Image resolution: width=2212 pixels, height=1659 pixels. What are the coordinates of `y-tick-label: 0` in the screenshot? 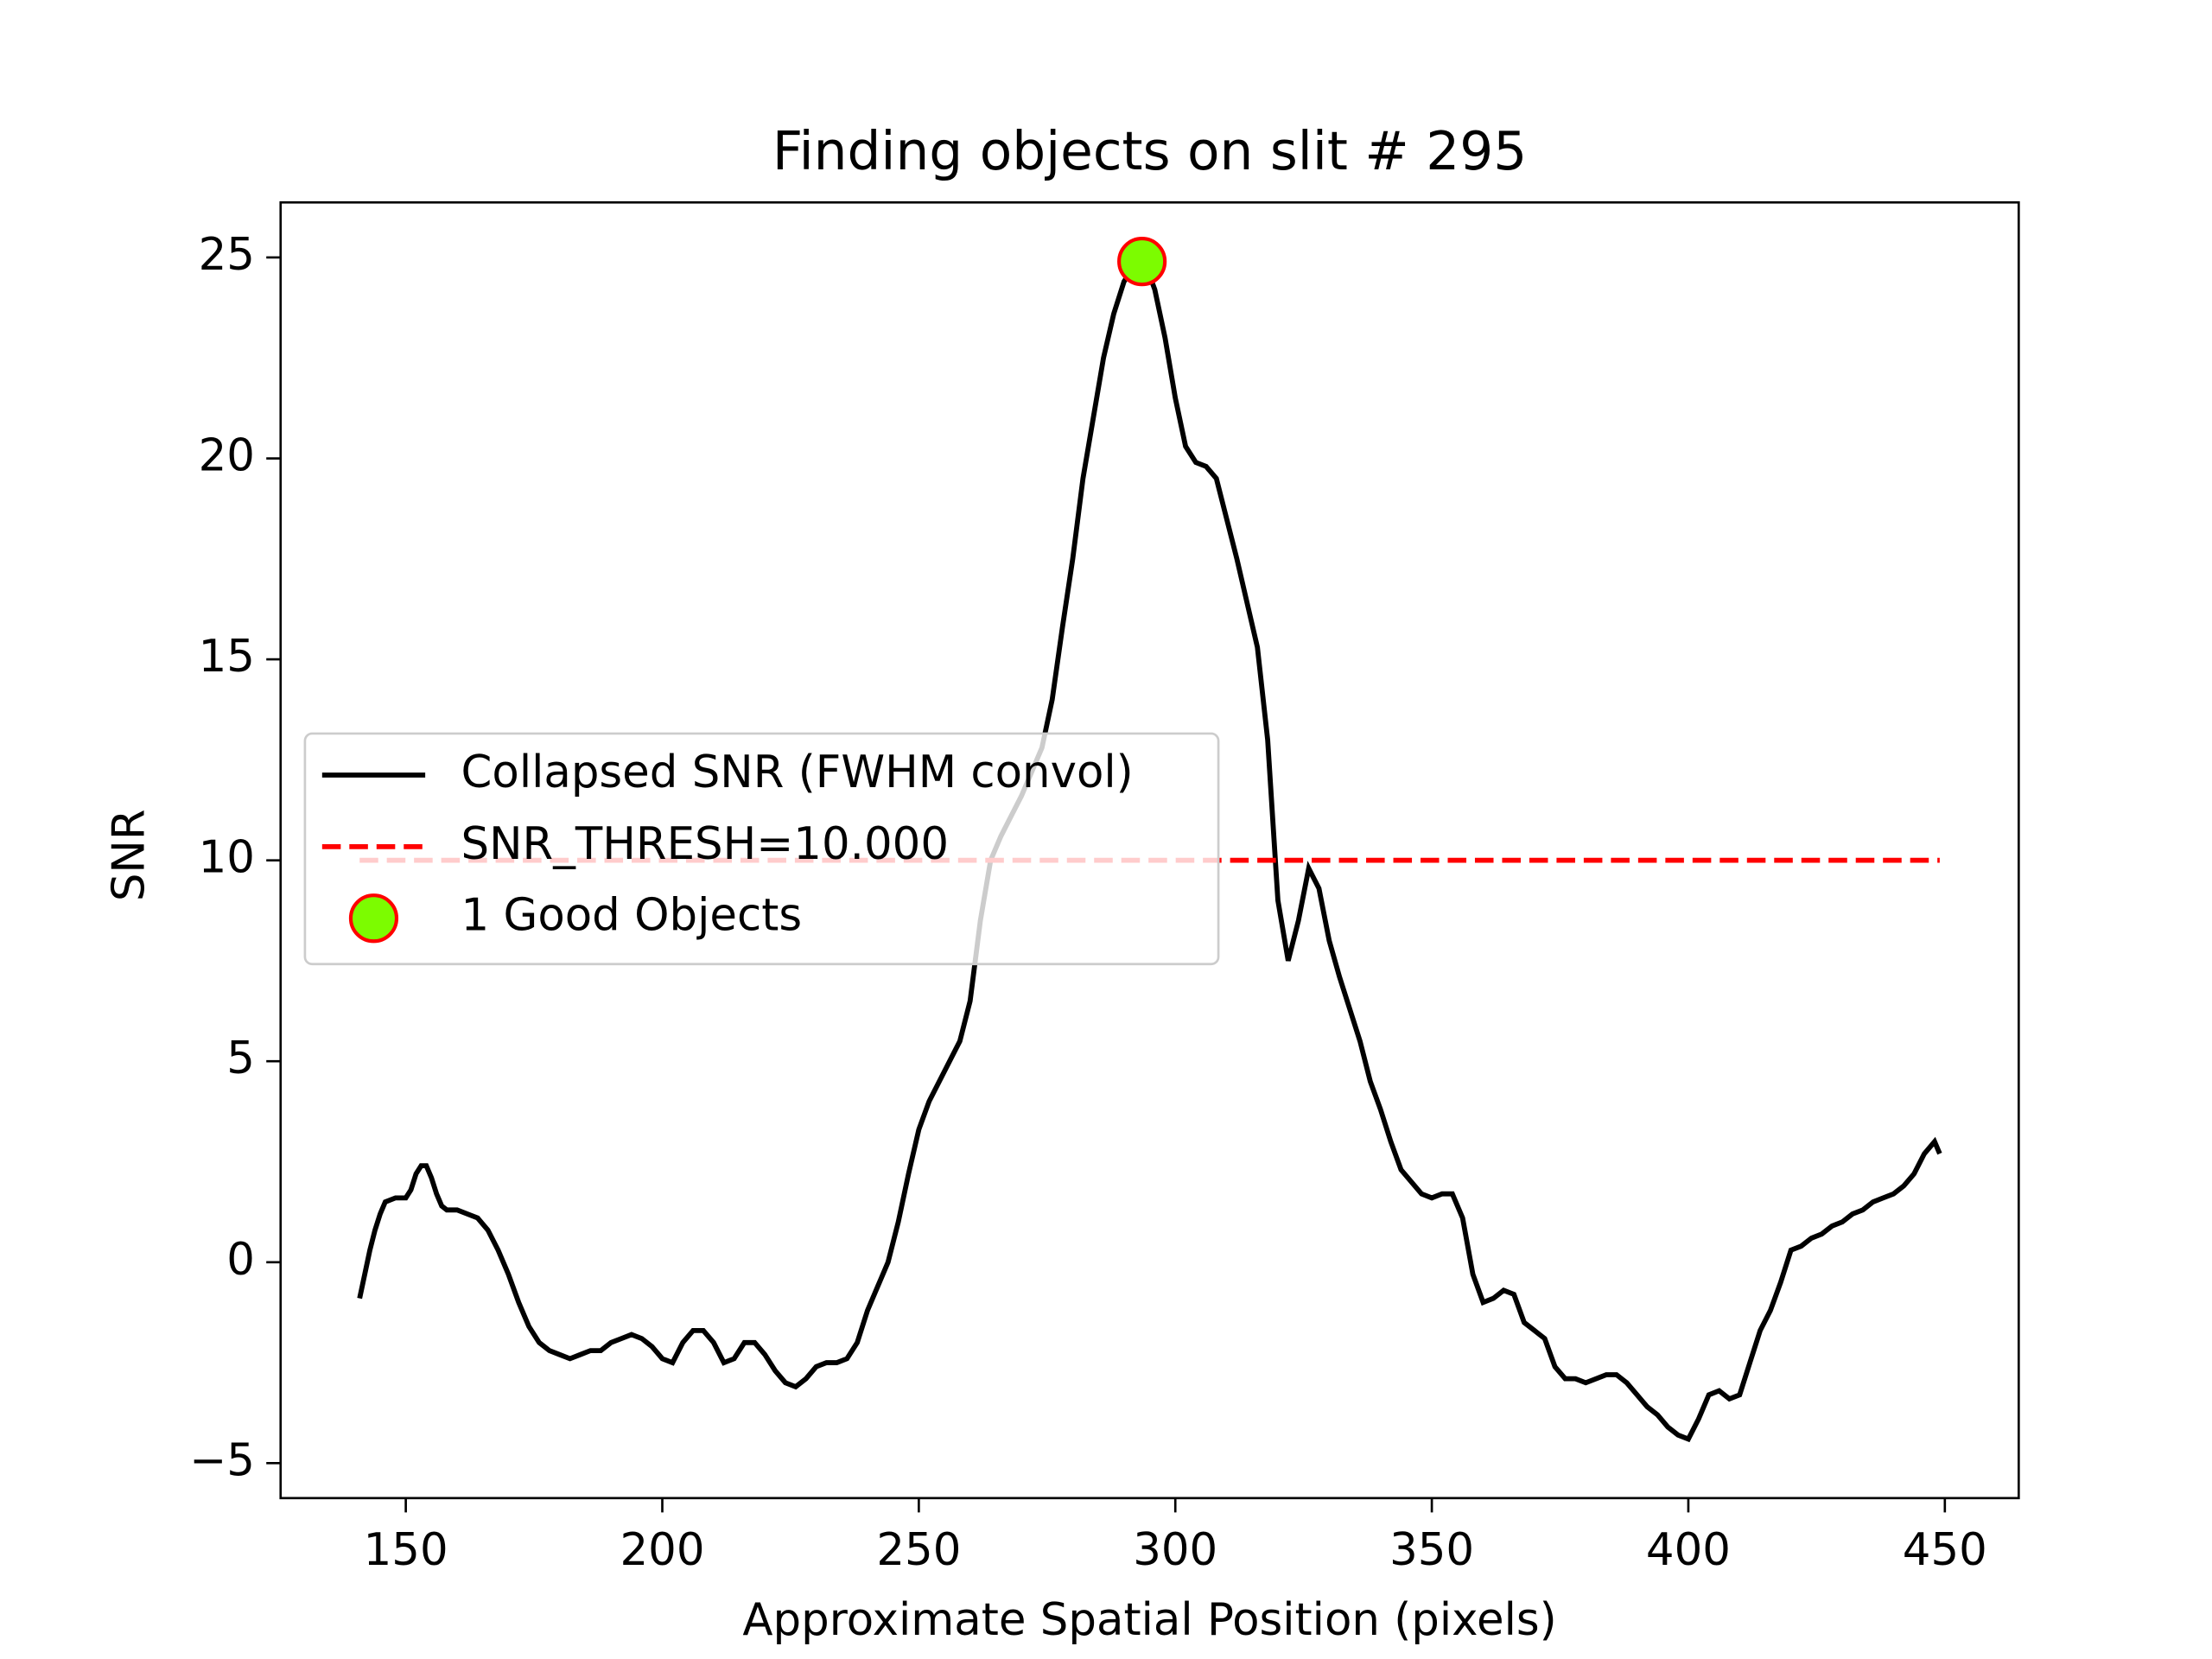 It's located at (240, 1260).